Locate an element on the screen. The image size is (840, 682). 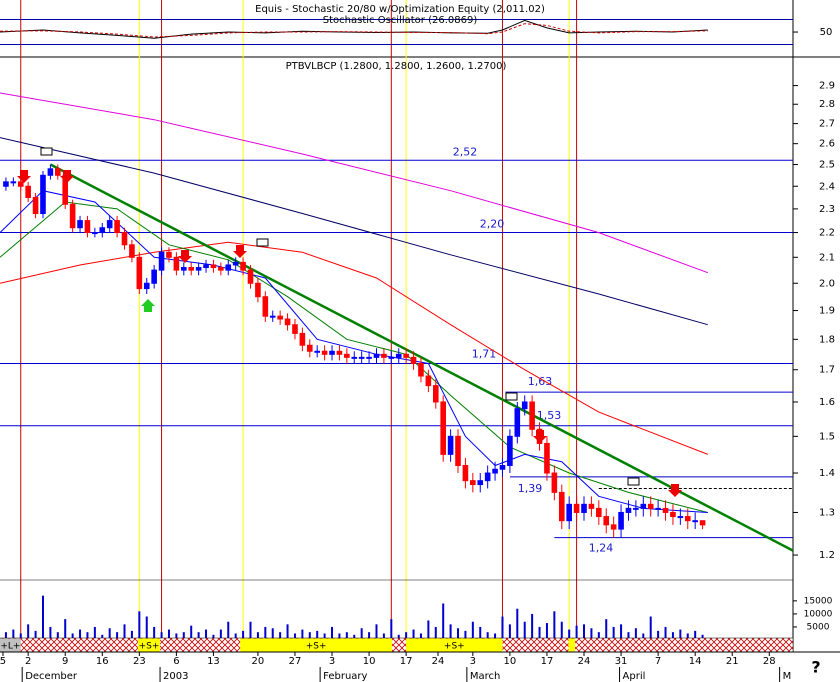
month-label: M is located at coordinates (787, 676).